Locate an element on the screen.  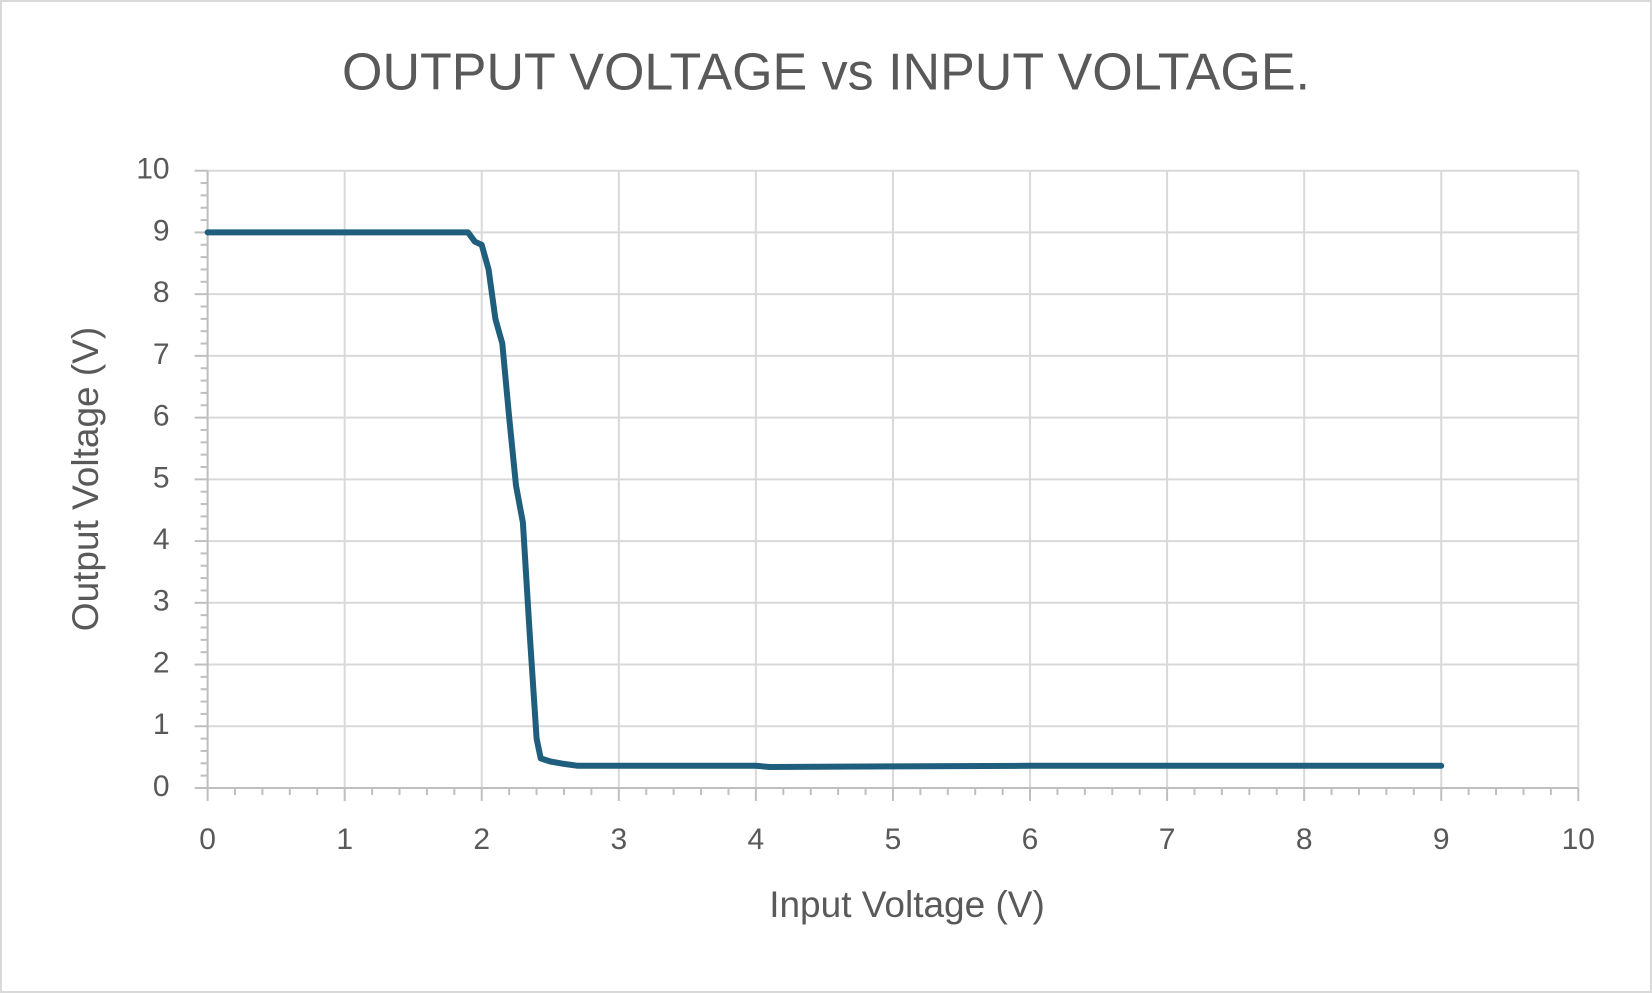
y-tick-label: 0 is located at coordinates (161, 786).